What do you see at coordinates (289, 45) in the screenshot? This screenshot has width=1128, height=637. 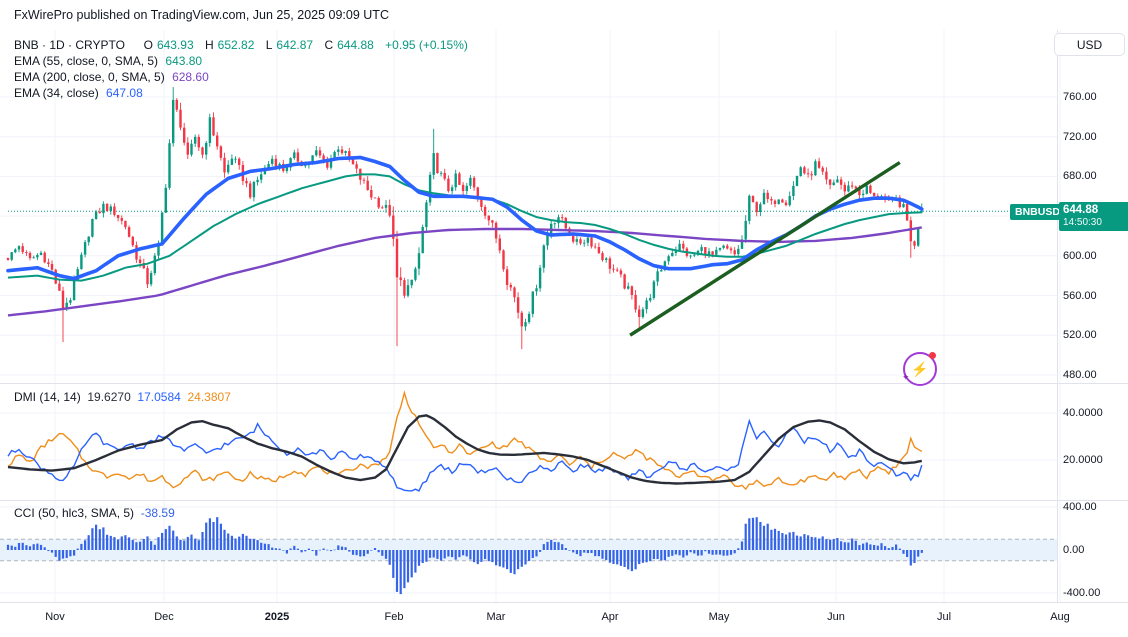 I see `ohlc-low: L 642.87` at bounding box center [289, 45].